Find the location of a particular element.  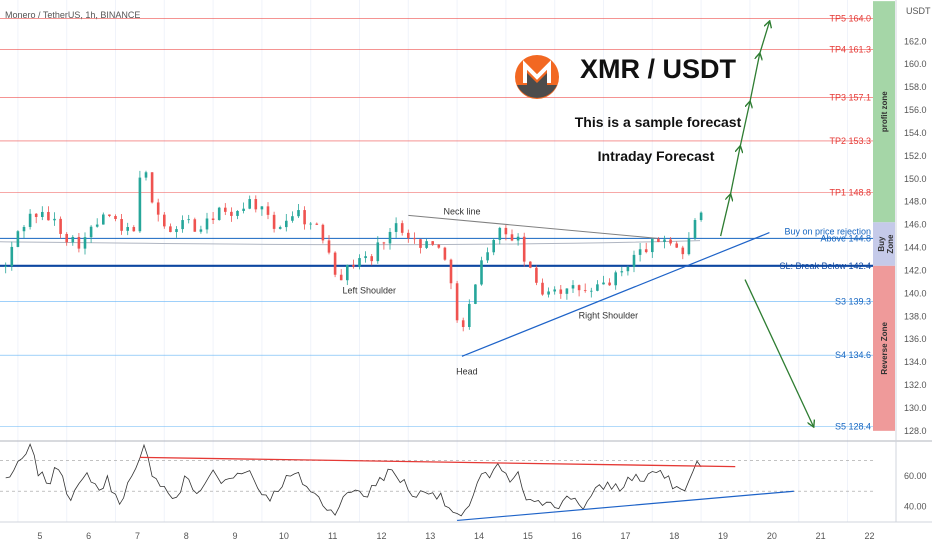

x-tick-label: 8 is located at coordinates (186, 536).